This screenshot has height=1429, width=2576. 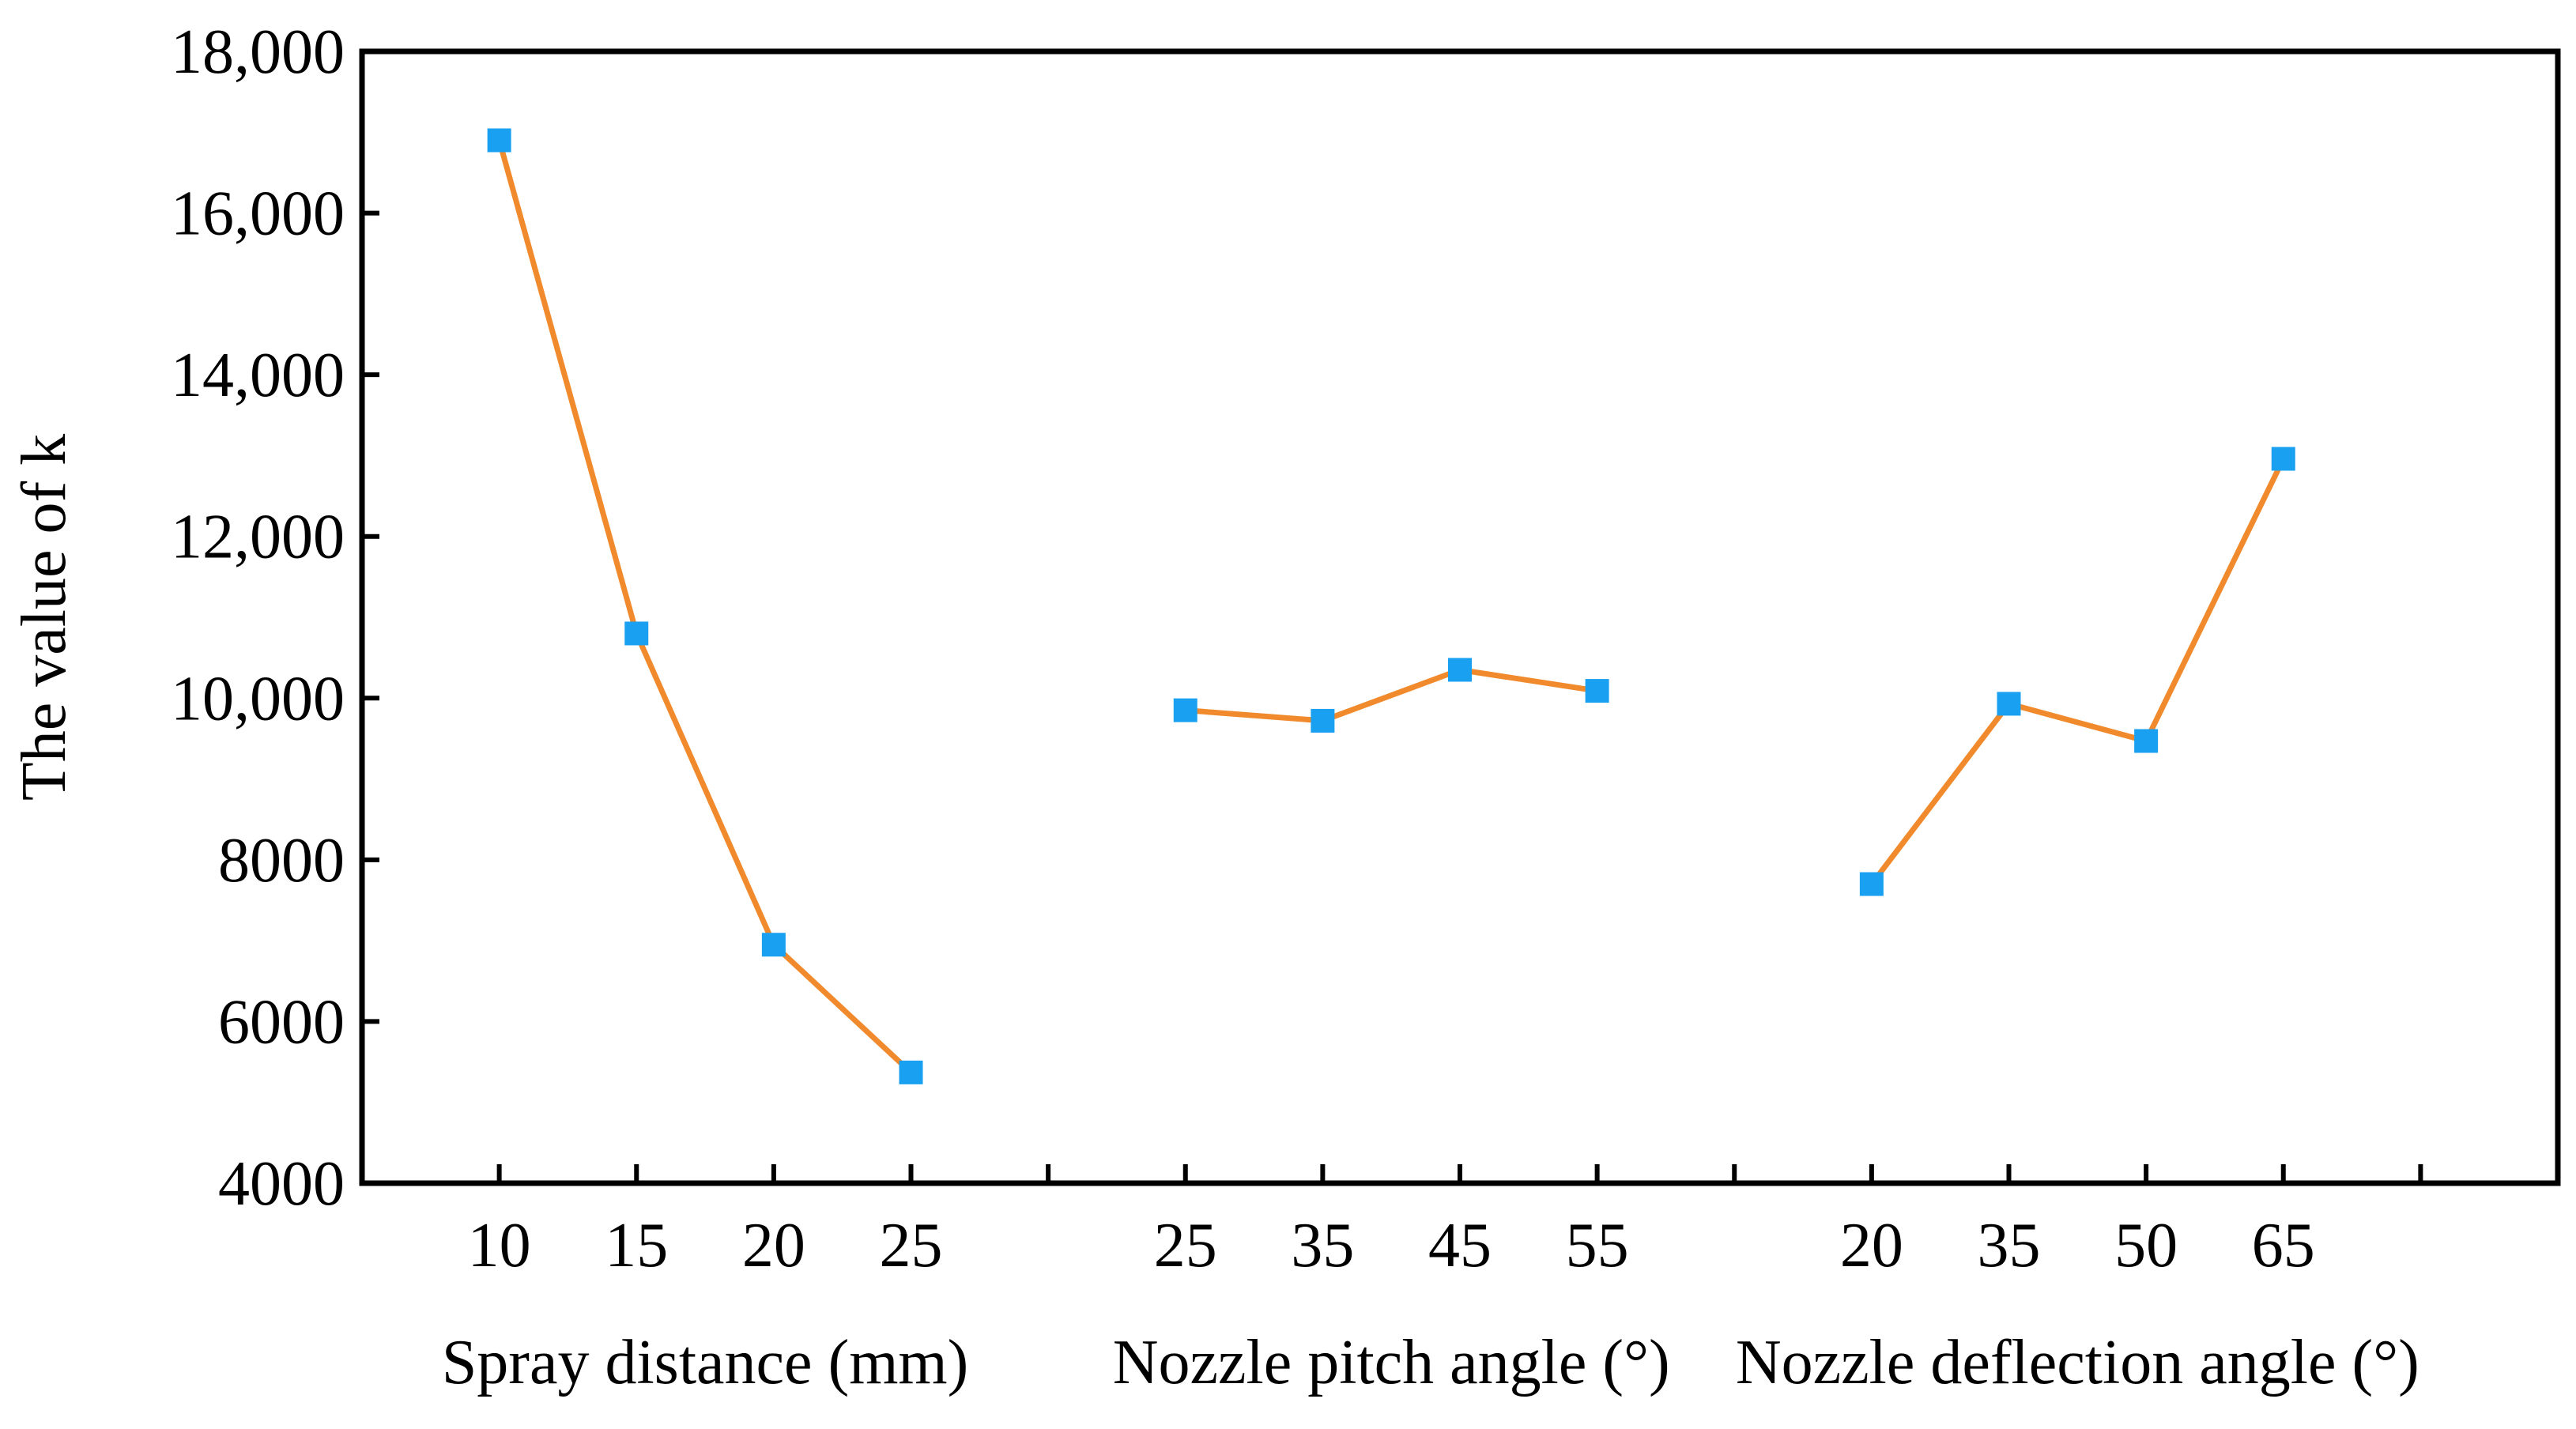 I want to click on x-tick-label: 55, so click(x=1597, y=1245).